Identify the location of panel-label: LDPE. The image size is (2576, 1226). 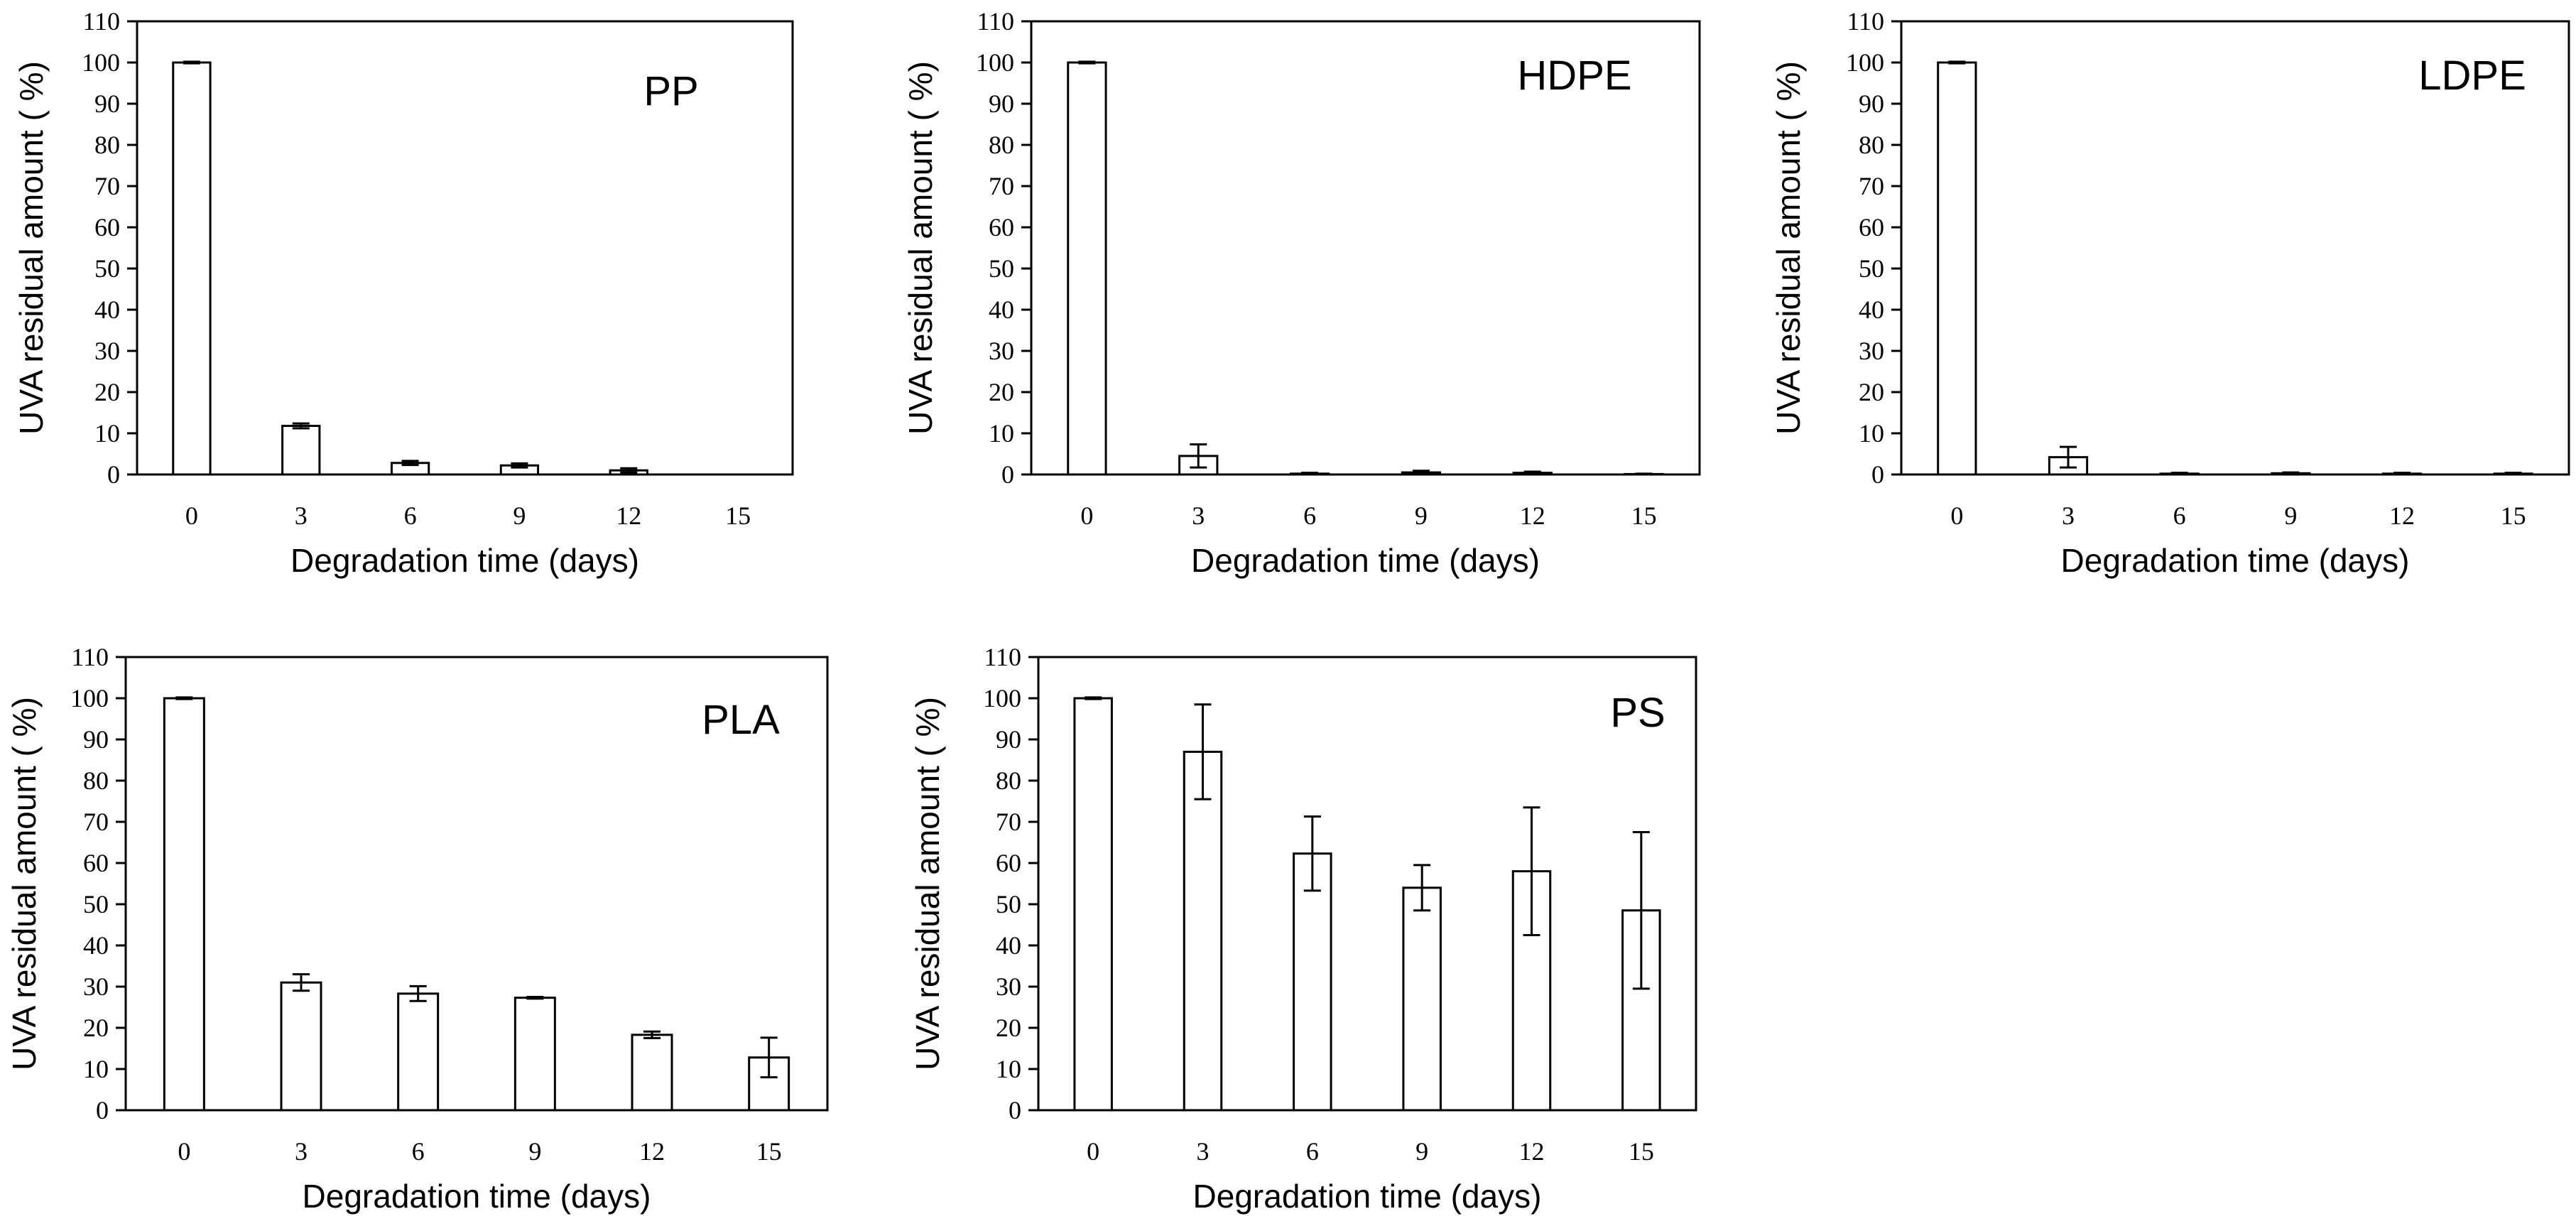
(2472, 76).